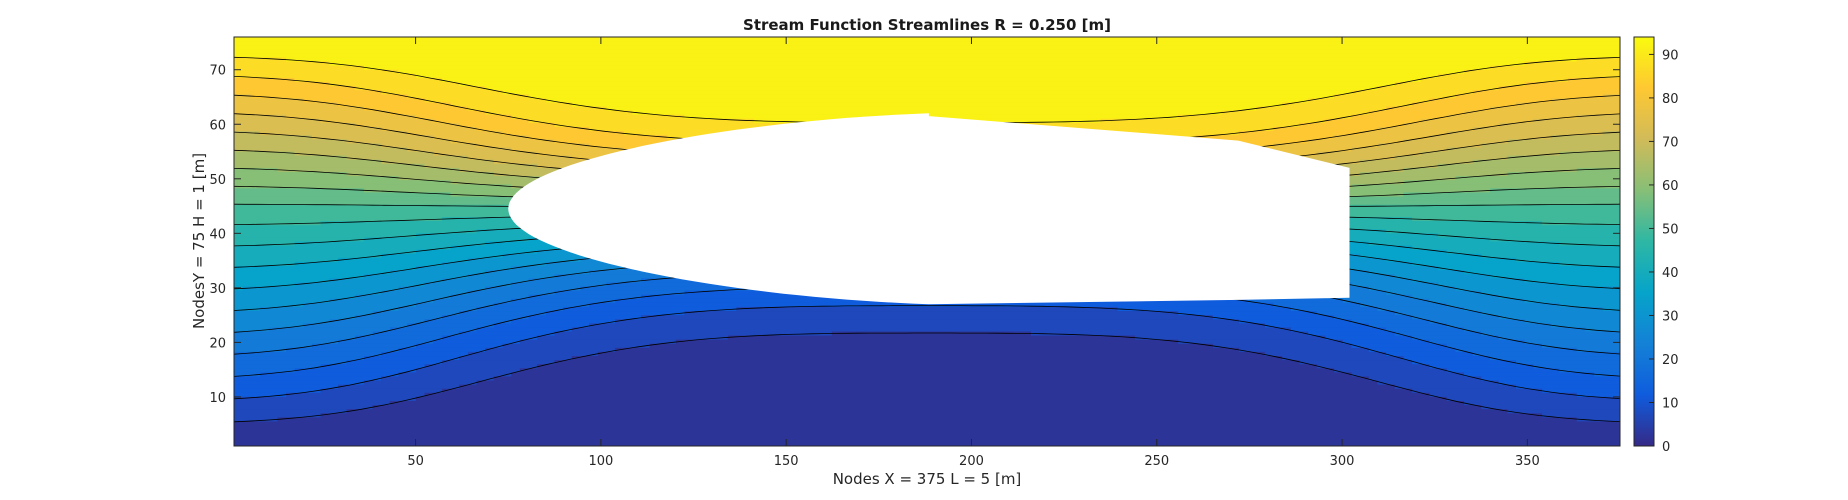 The image size is (1848, 500). I want to click on x-tick-label: 150, so click(786, 461).